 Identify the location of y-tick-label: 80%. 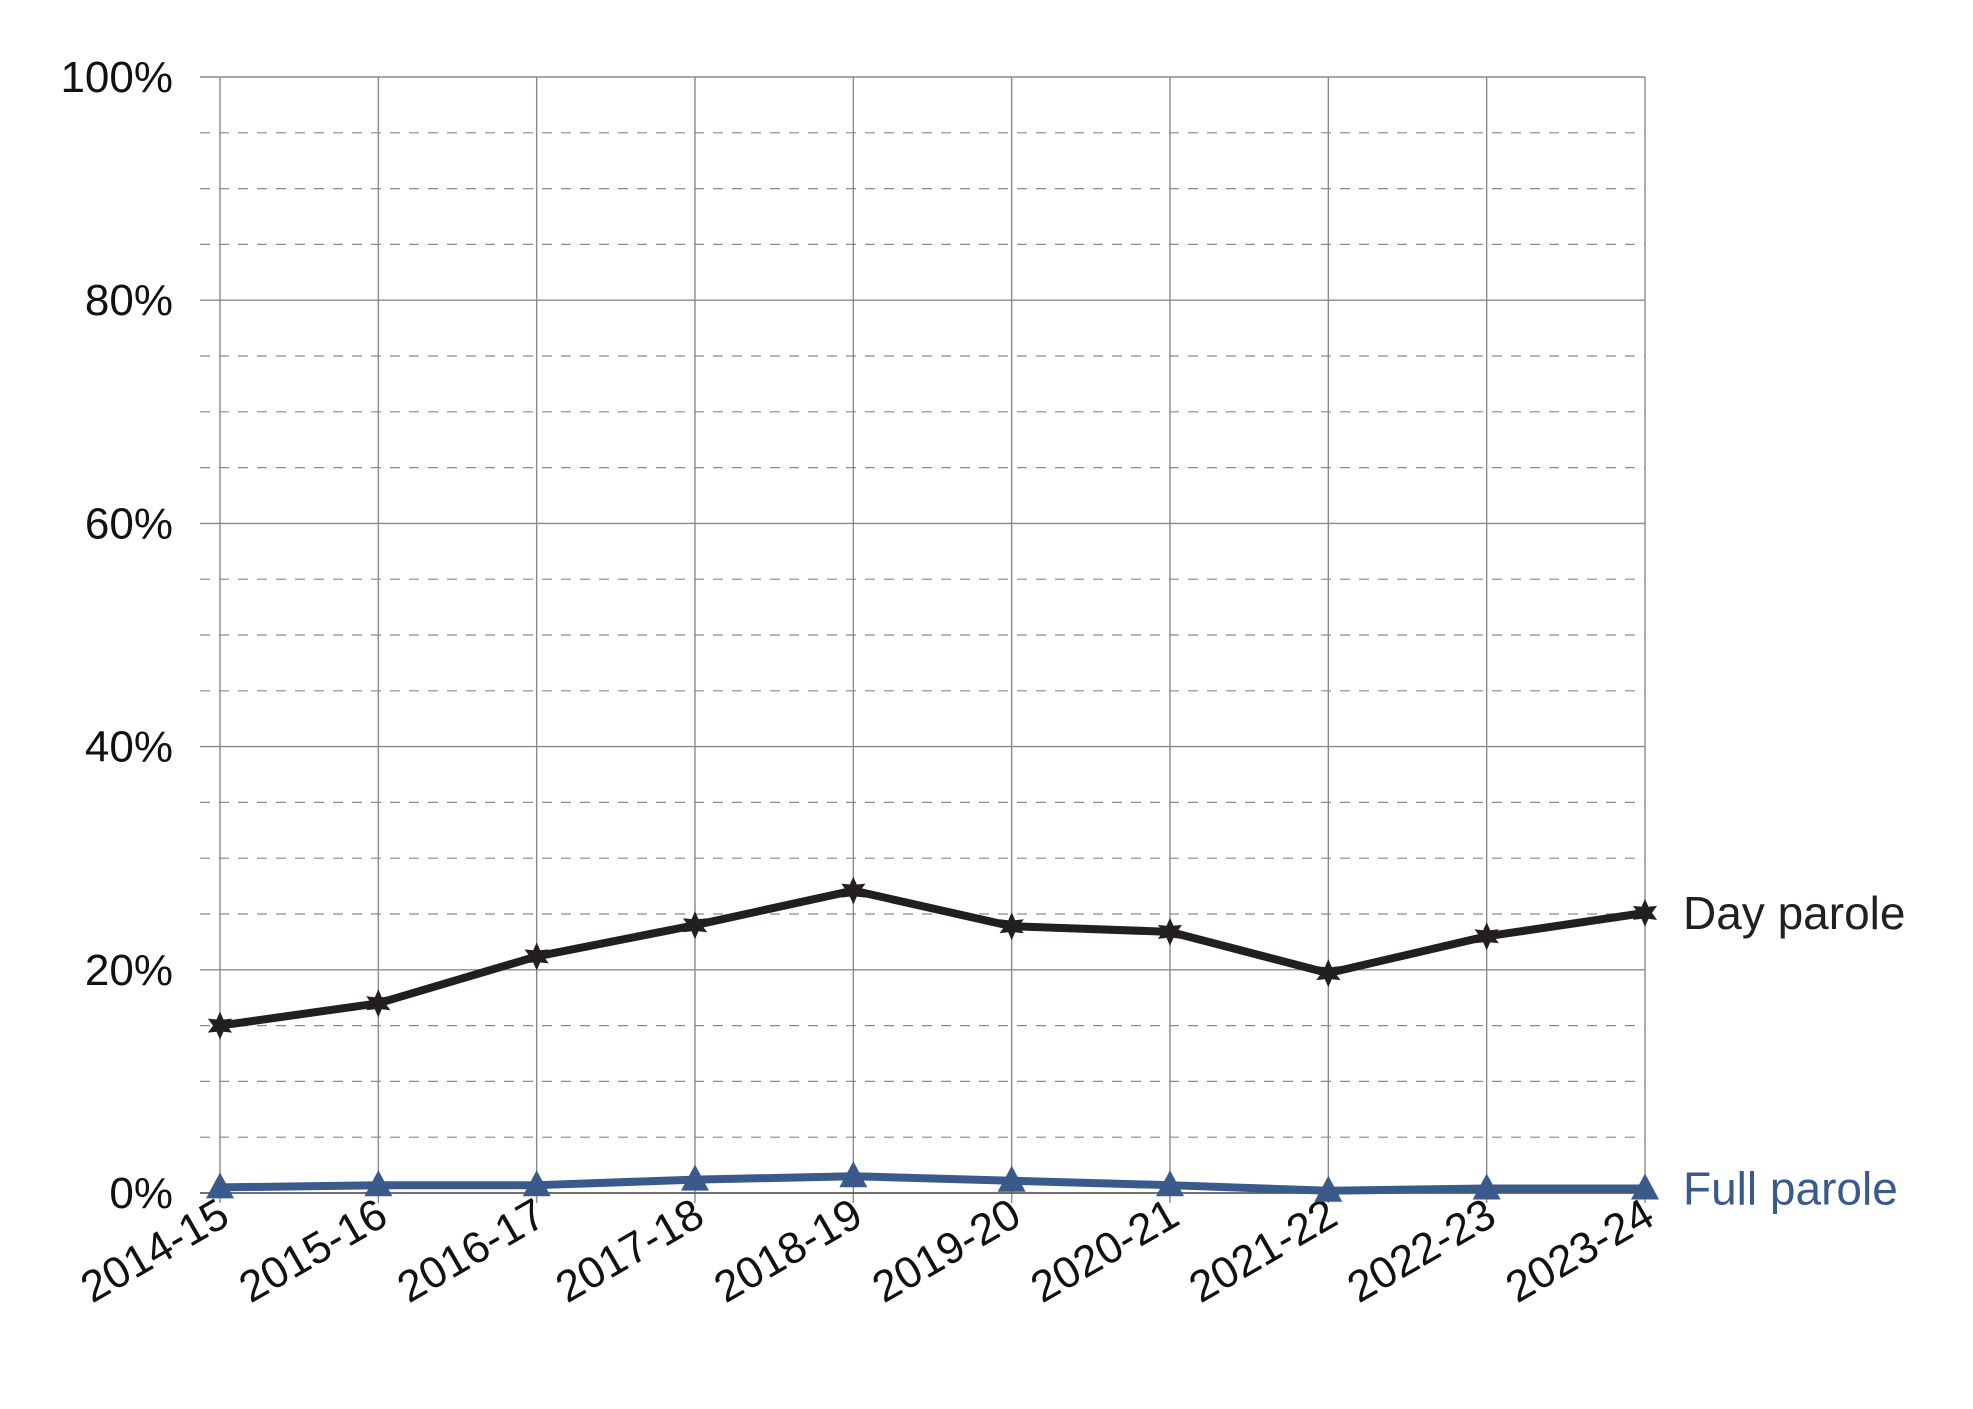
(129, 300).